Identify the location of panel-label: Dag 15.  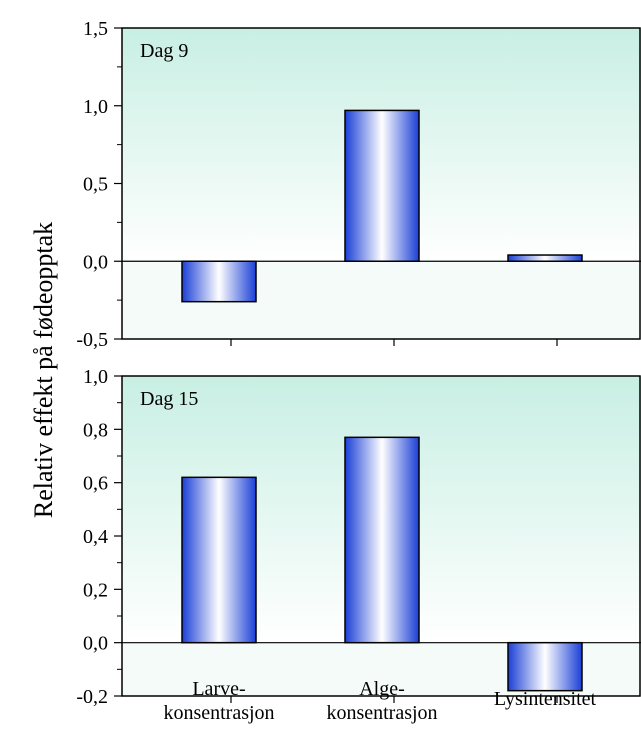
(169, 399).